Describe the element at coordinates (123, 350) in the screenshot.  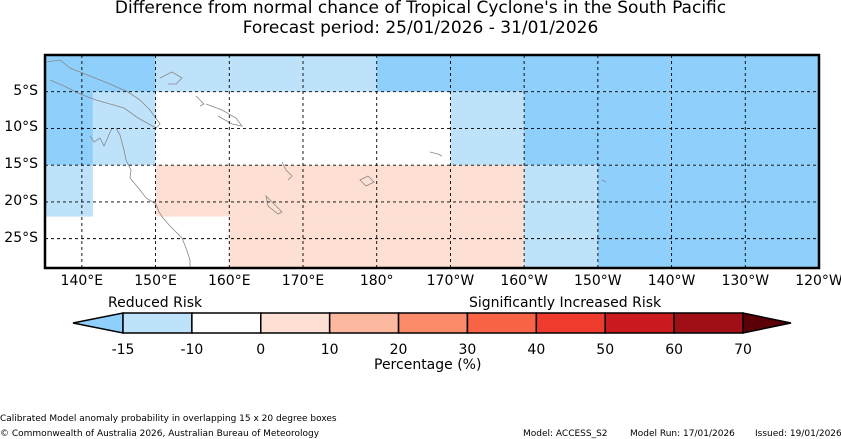
I see `colorbar-tick-label: -15` at that location.